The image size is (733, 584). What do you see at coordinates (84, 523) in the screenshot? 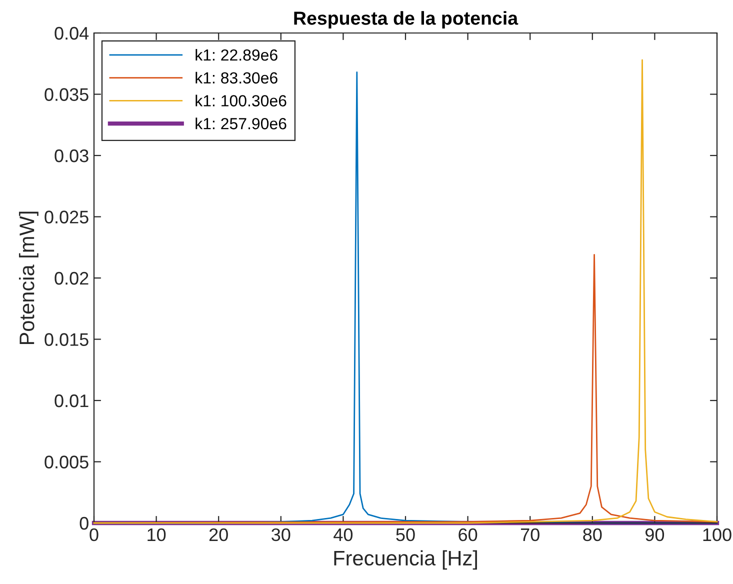
I see `y-tick-label: 0` at bounding box center [84, 523].